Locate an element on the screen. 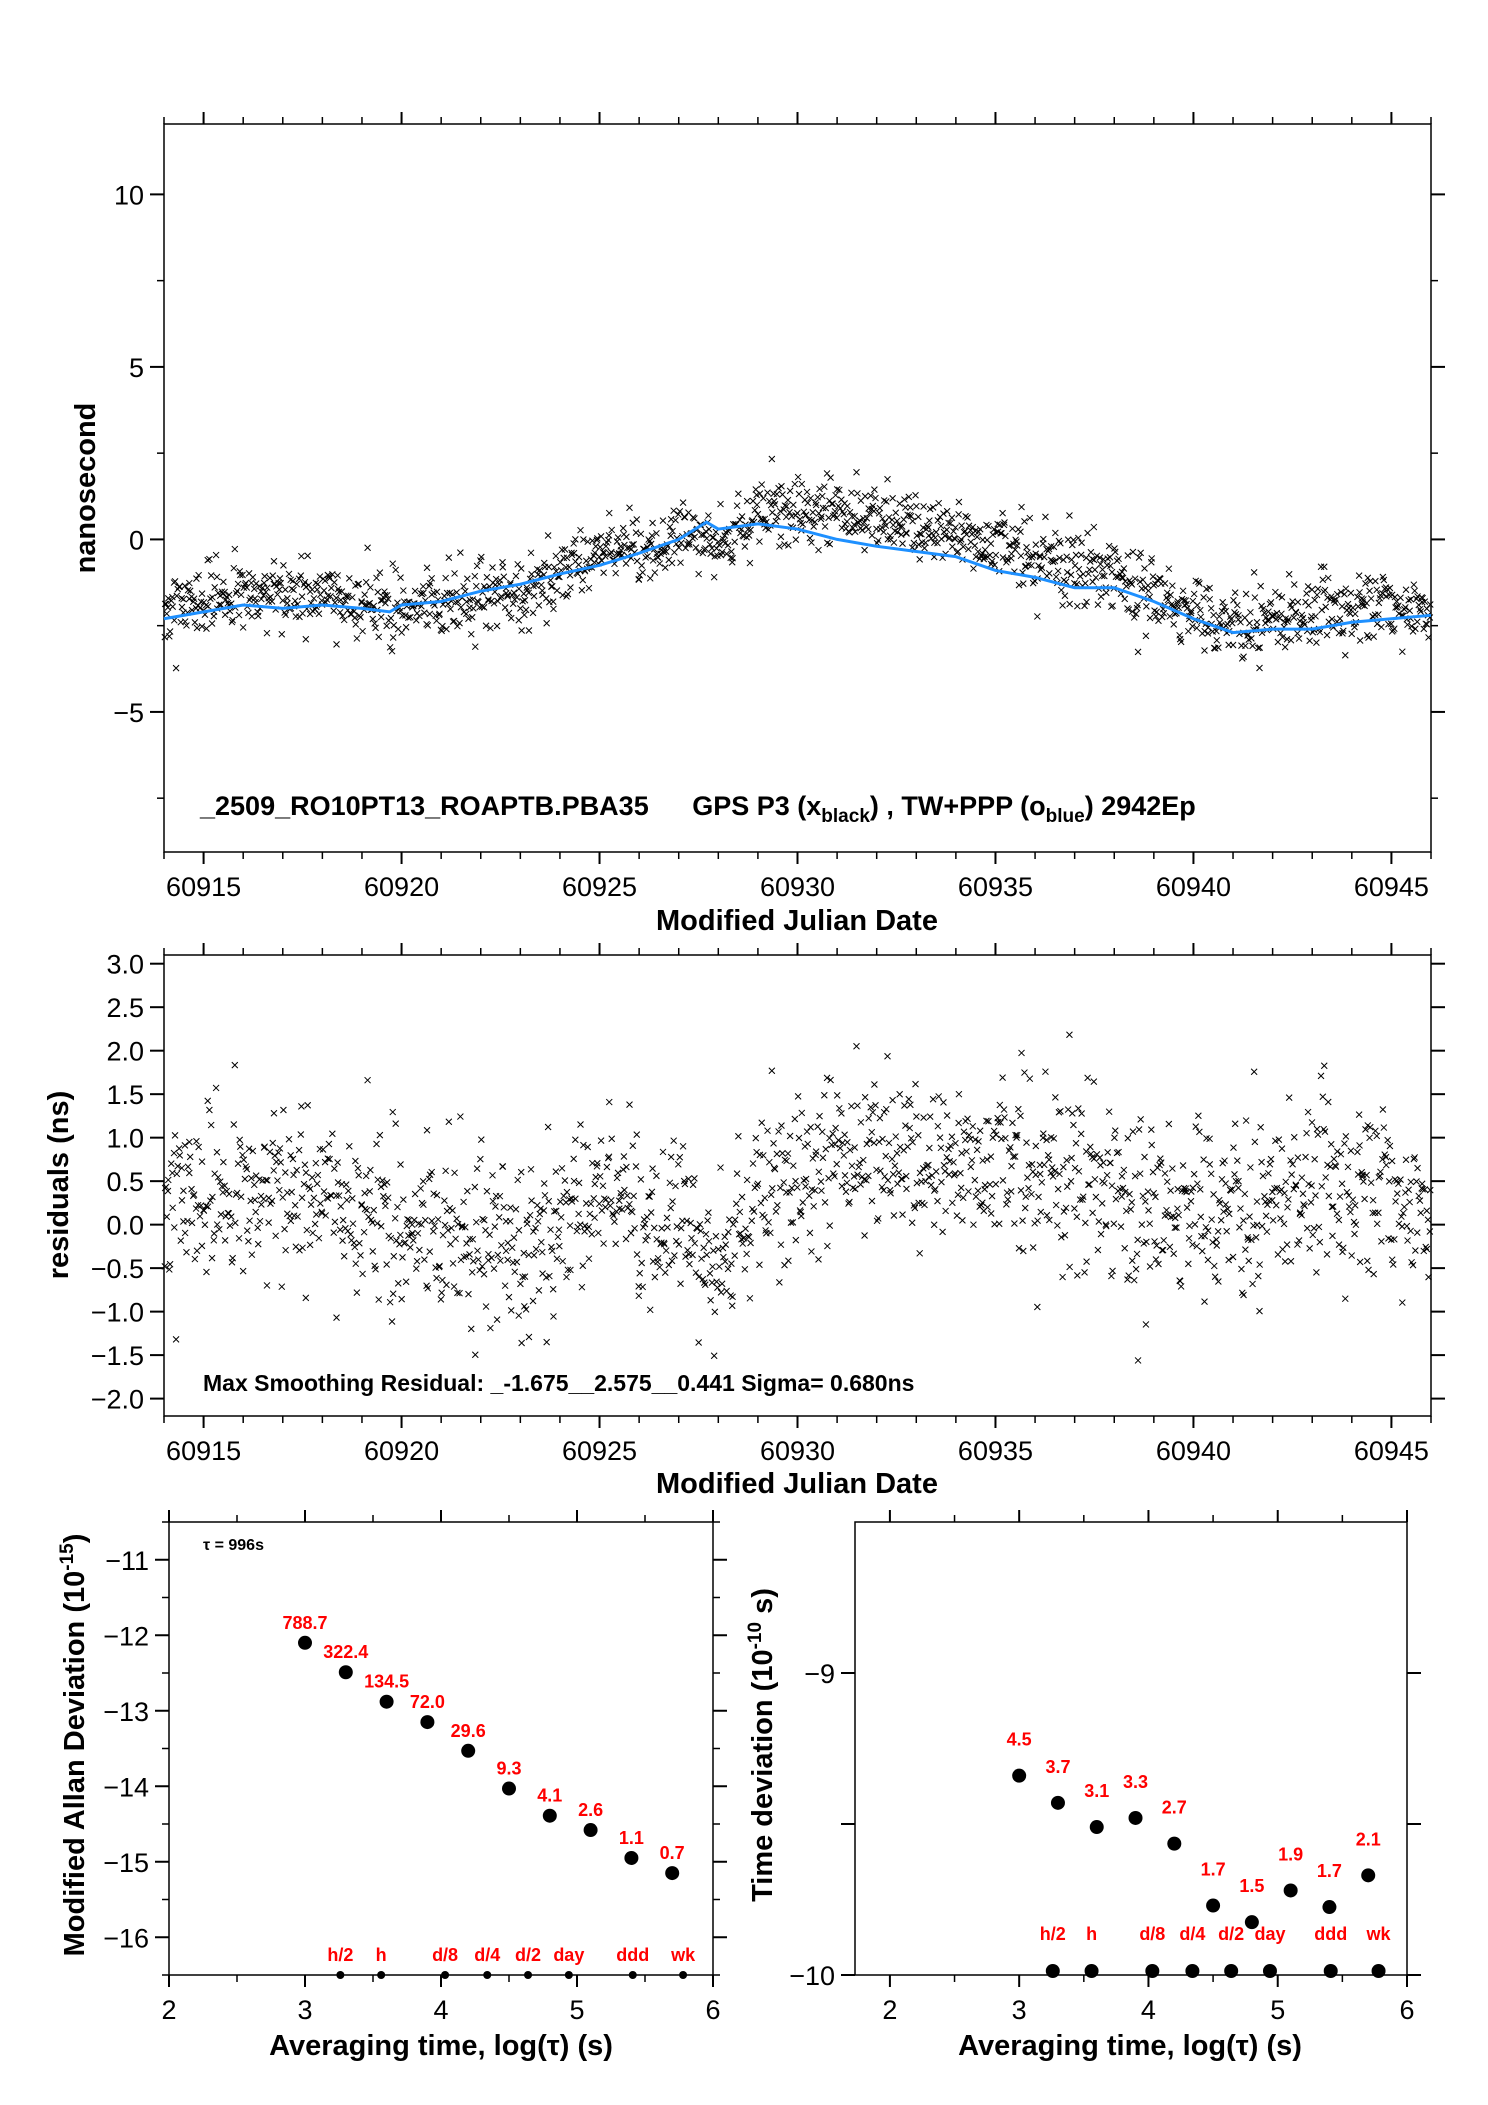 The image size is (1488, 2105). plot-frame is located at coordinates (441, 1748).